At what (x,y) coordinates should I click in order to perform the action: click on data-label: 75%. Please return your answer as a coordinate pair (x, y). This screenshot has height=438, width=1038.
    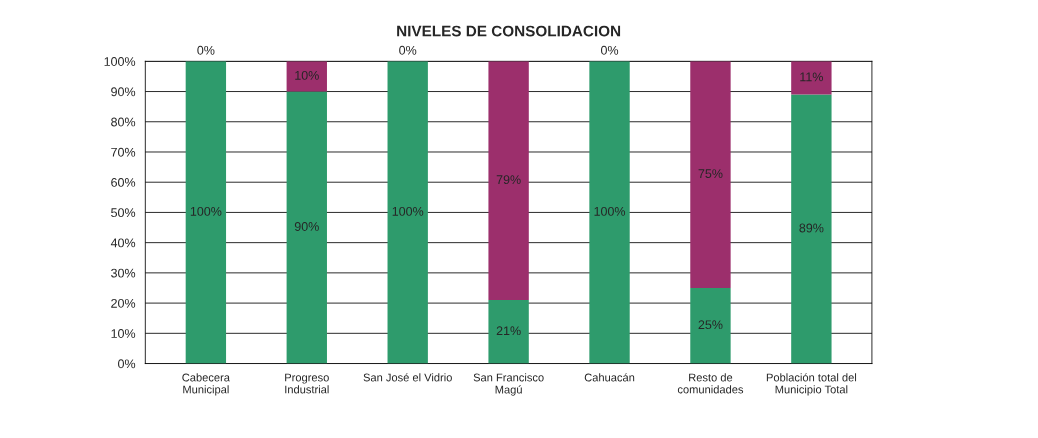
    Looking at the image, I should click on (710, 174).